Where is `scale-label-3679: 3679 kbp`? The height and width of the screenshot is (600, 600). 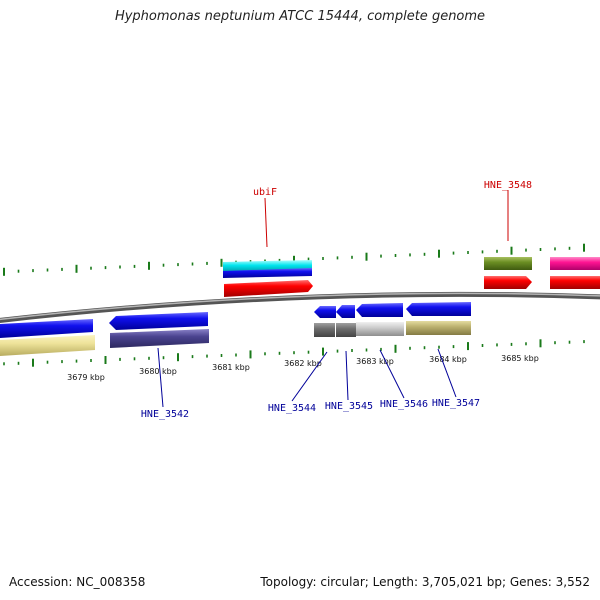 scale-label-3679: 3679 kbp is located at coordinates (86, 377).